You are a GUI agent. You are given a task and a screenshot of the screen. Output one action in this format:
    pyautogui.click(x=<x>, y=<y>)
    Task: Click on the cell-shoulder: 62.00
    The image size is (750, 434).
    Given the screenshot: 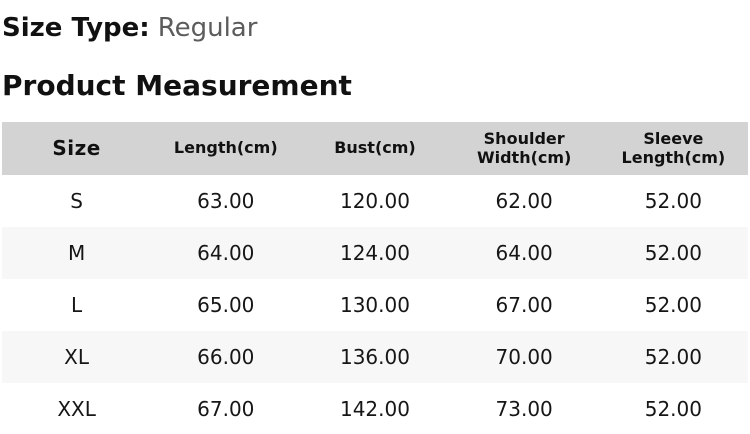 What is the action you would take?
    pyautogui.click(x=524, y=201)
    